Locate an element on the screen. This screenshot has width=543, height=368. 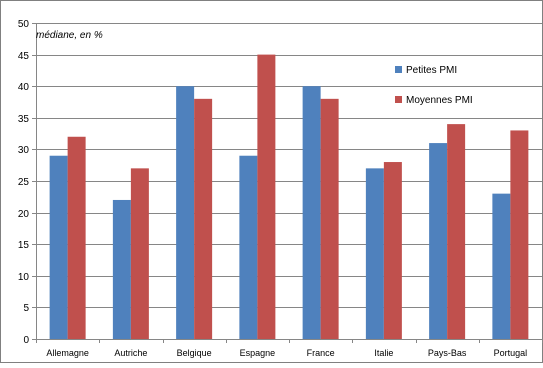
y-tick-label: 25 is located at coordinates (24, 182).